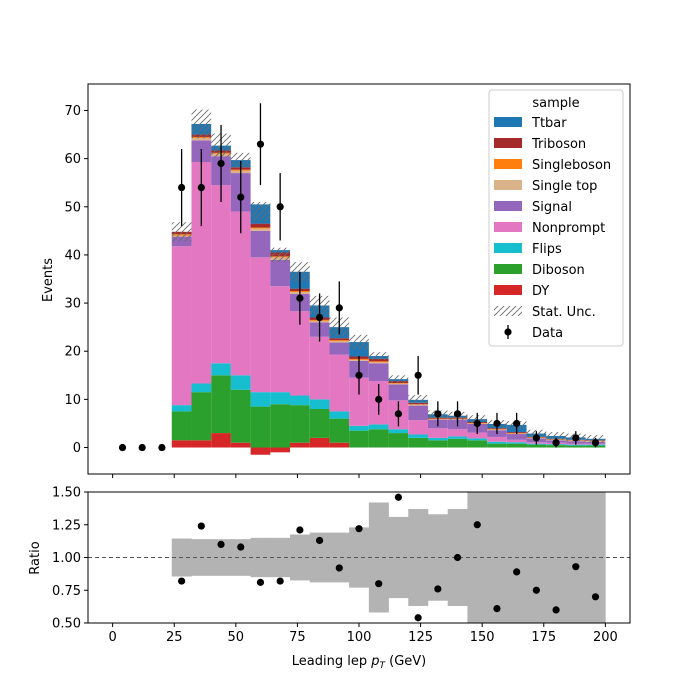 The width and height of the screenshot is (700, 700). What do you see at coordinates (35, 557) in the screenshot?
I see `ratio-y-axis-label: Ratio` at bounding box center [35, 557].